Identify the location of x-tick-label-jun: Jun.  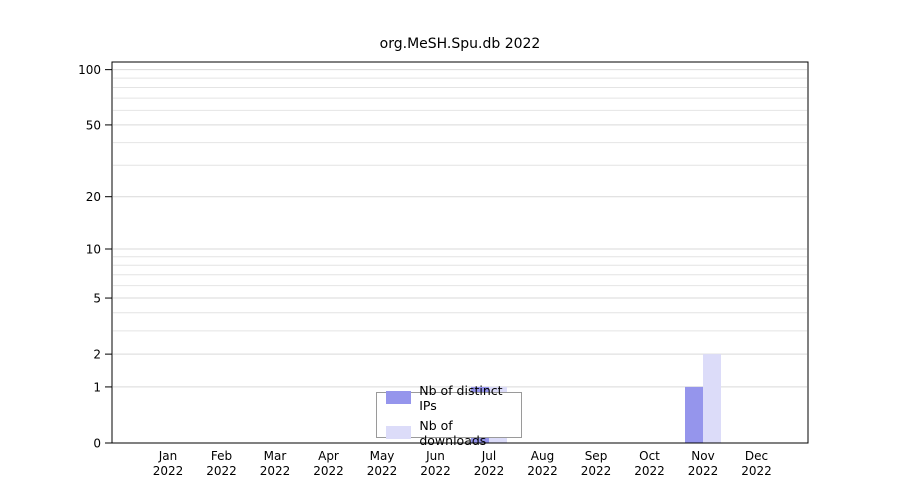
(435, 456).